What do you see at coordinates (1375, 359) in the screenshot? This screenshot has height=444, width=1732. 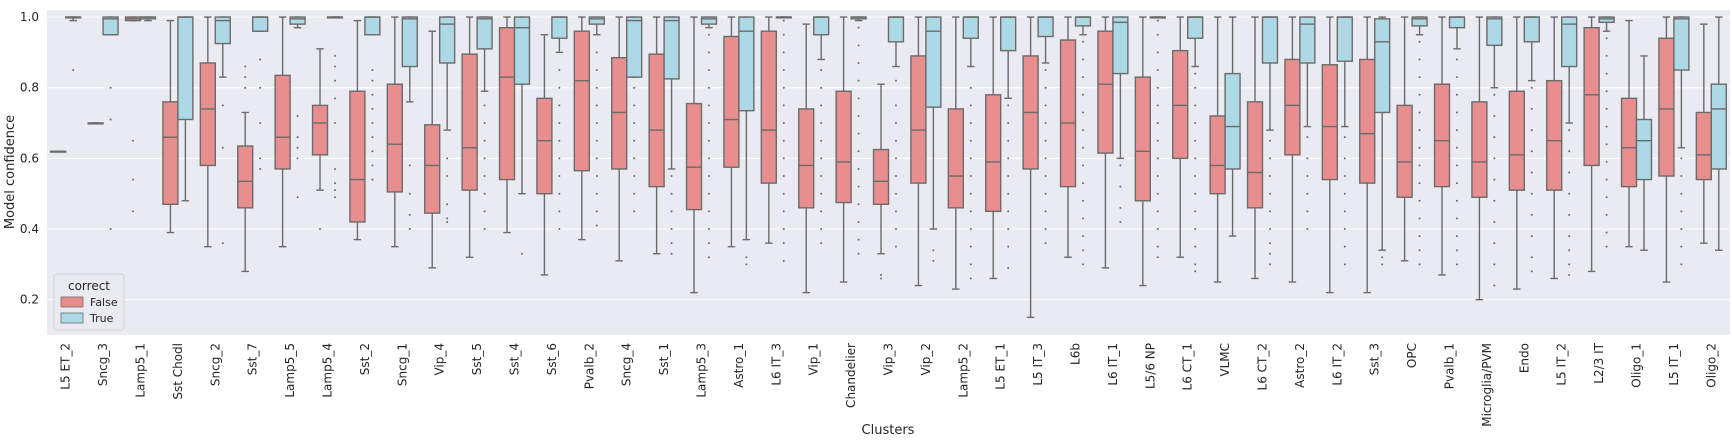 I see `x-tick-label: Sst_3` at bounding box center [1375, 359].